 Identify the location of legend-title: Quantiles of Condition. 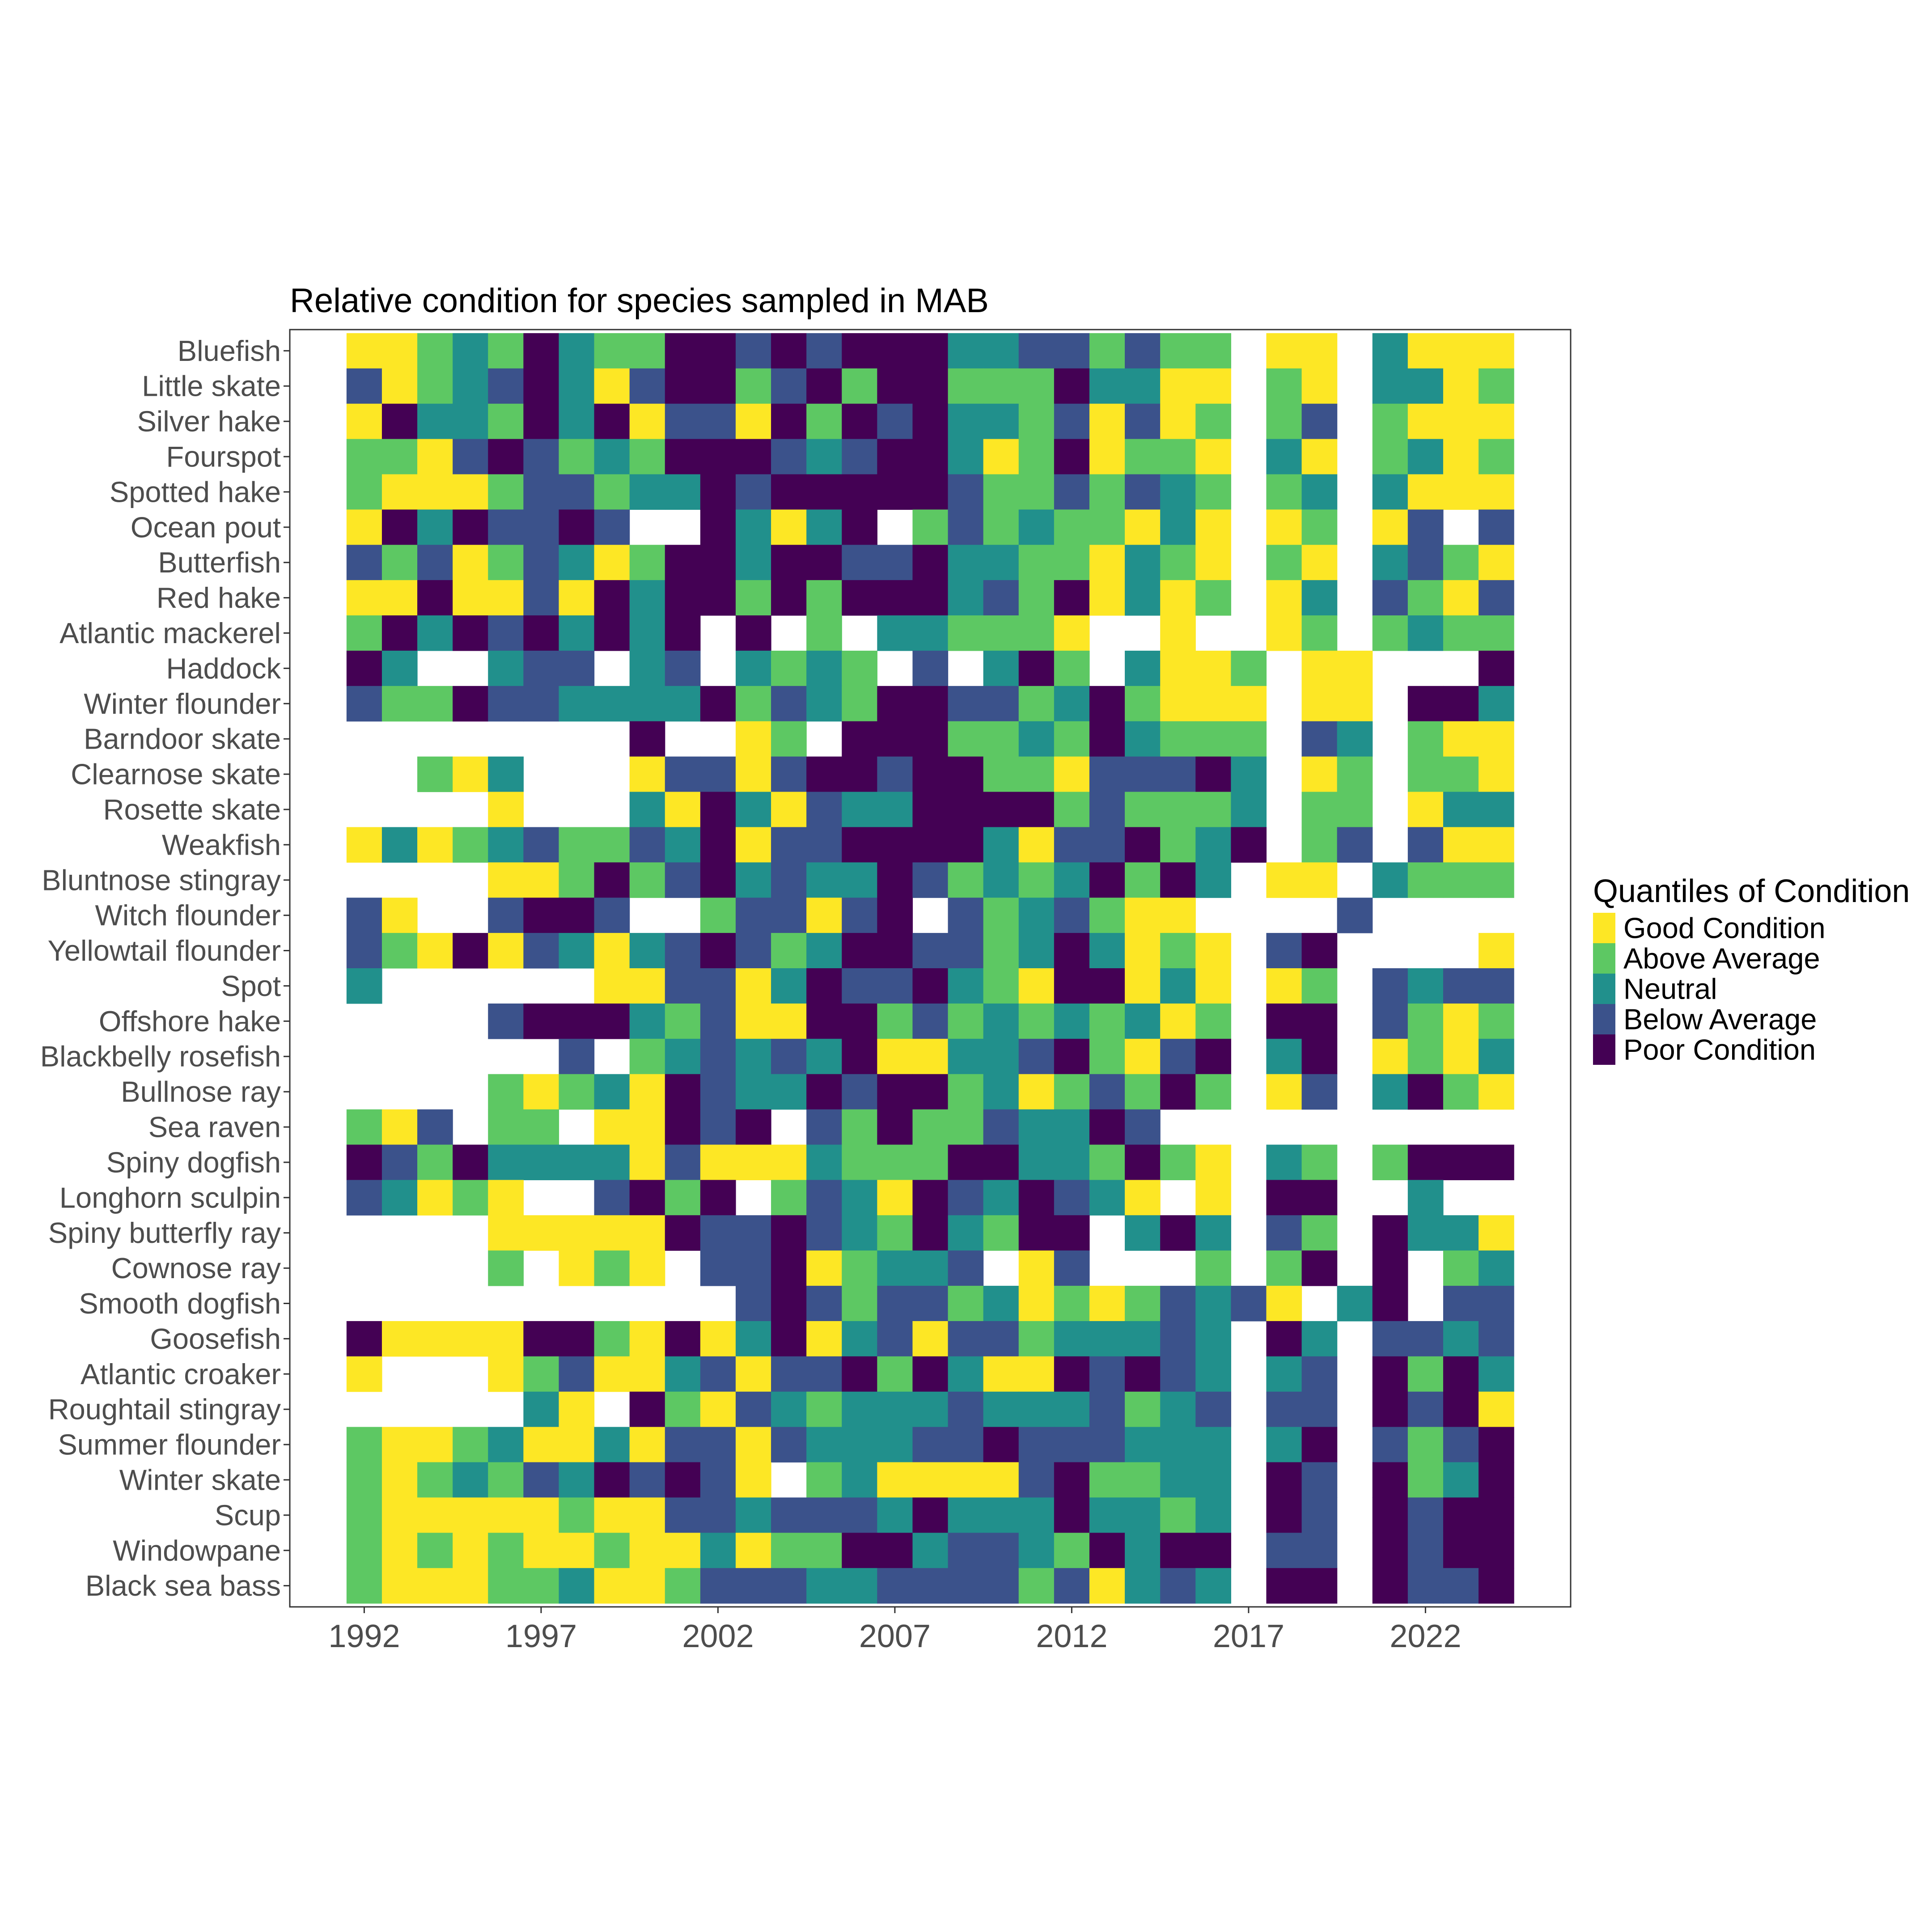
(1751, 891).